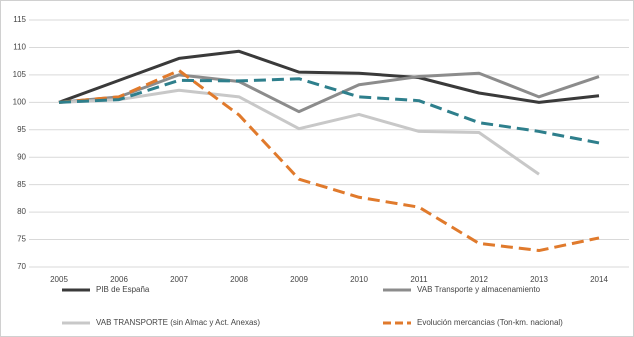 The image size is (634, 337). What do you see at coordinates (359, 279) in the screenshot?
I see `x-tick-label: 2010` at bounding box center [359, 279].